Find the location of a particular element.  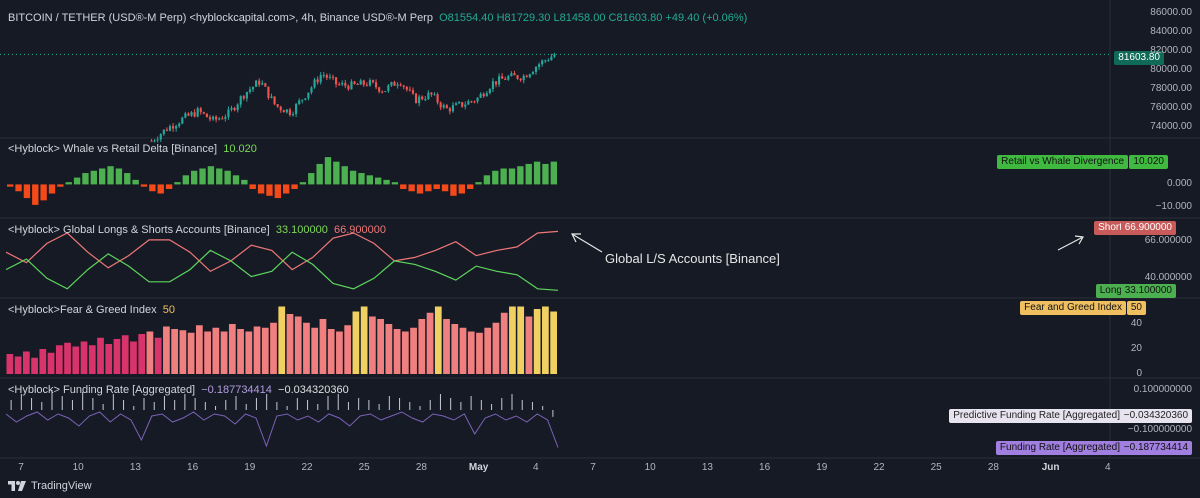

funding-rate-bars is located at coordinates (282, 419).